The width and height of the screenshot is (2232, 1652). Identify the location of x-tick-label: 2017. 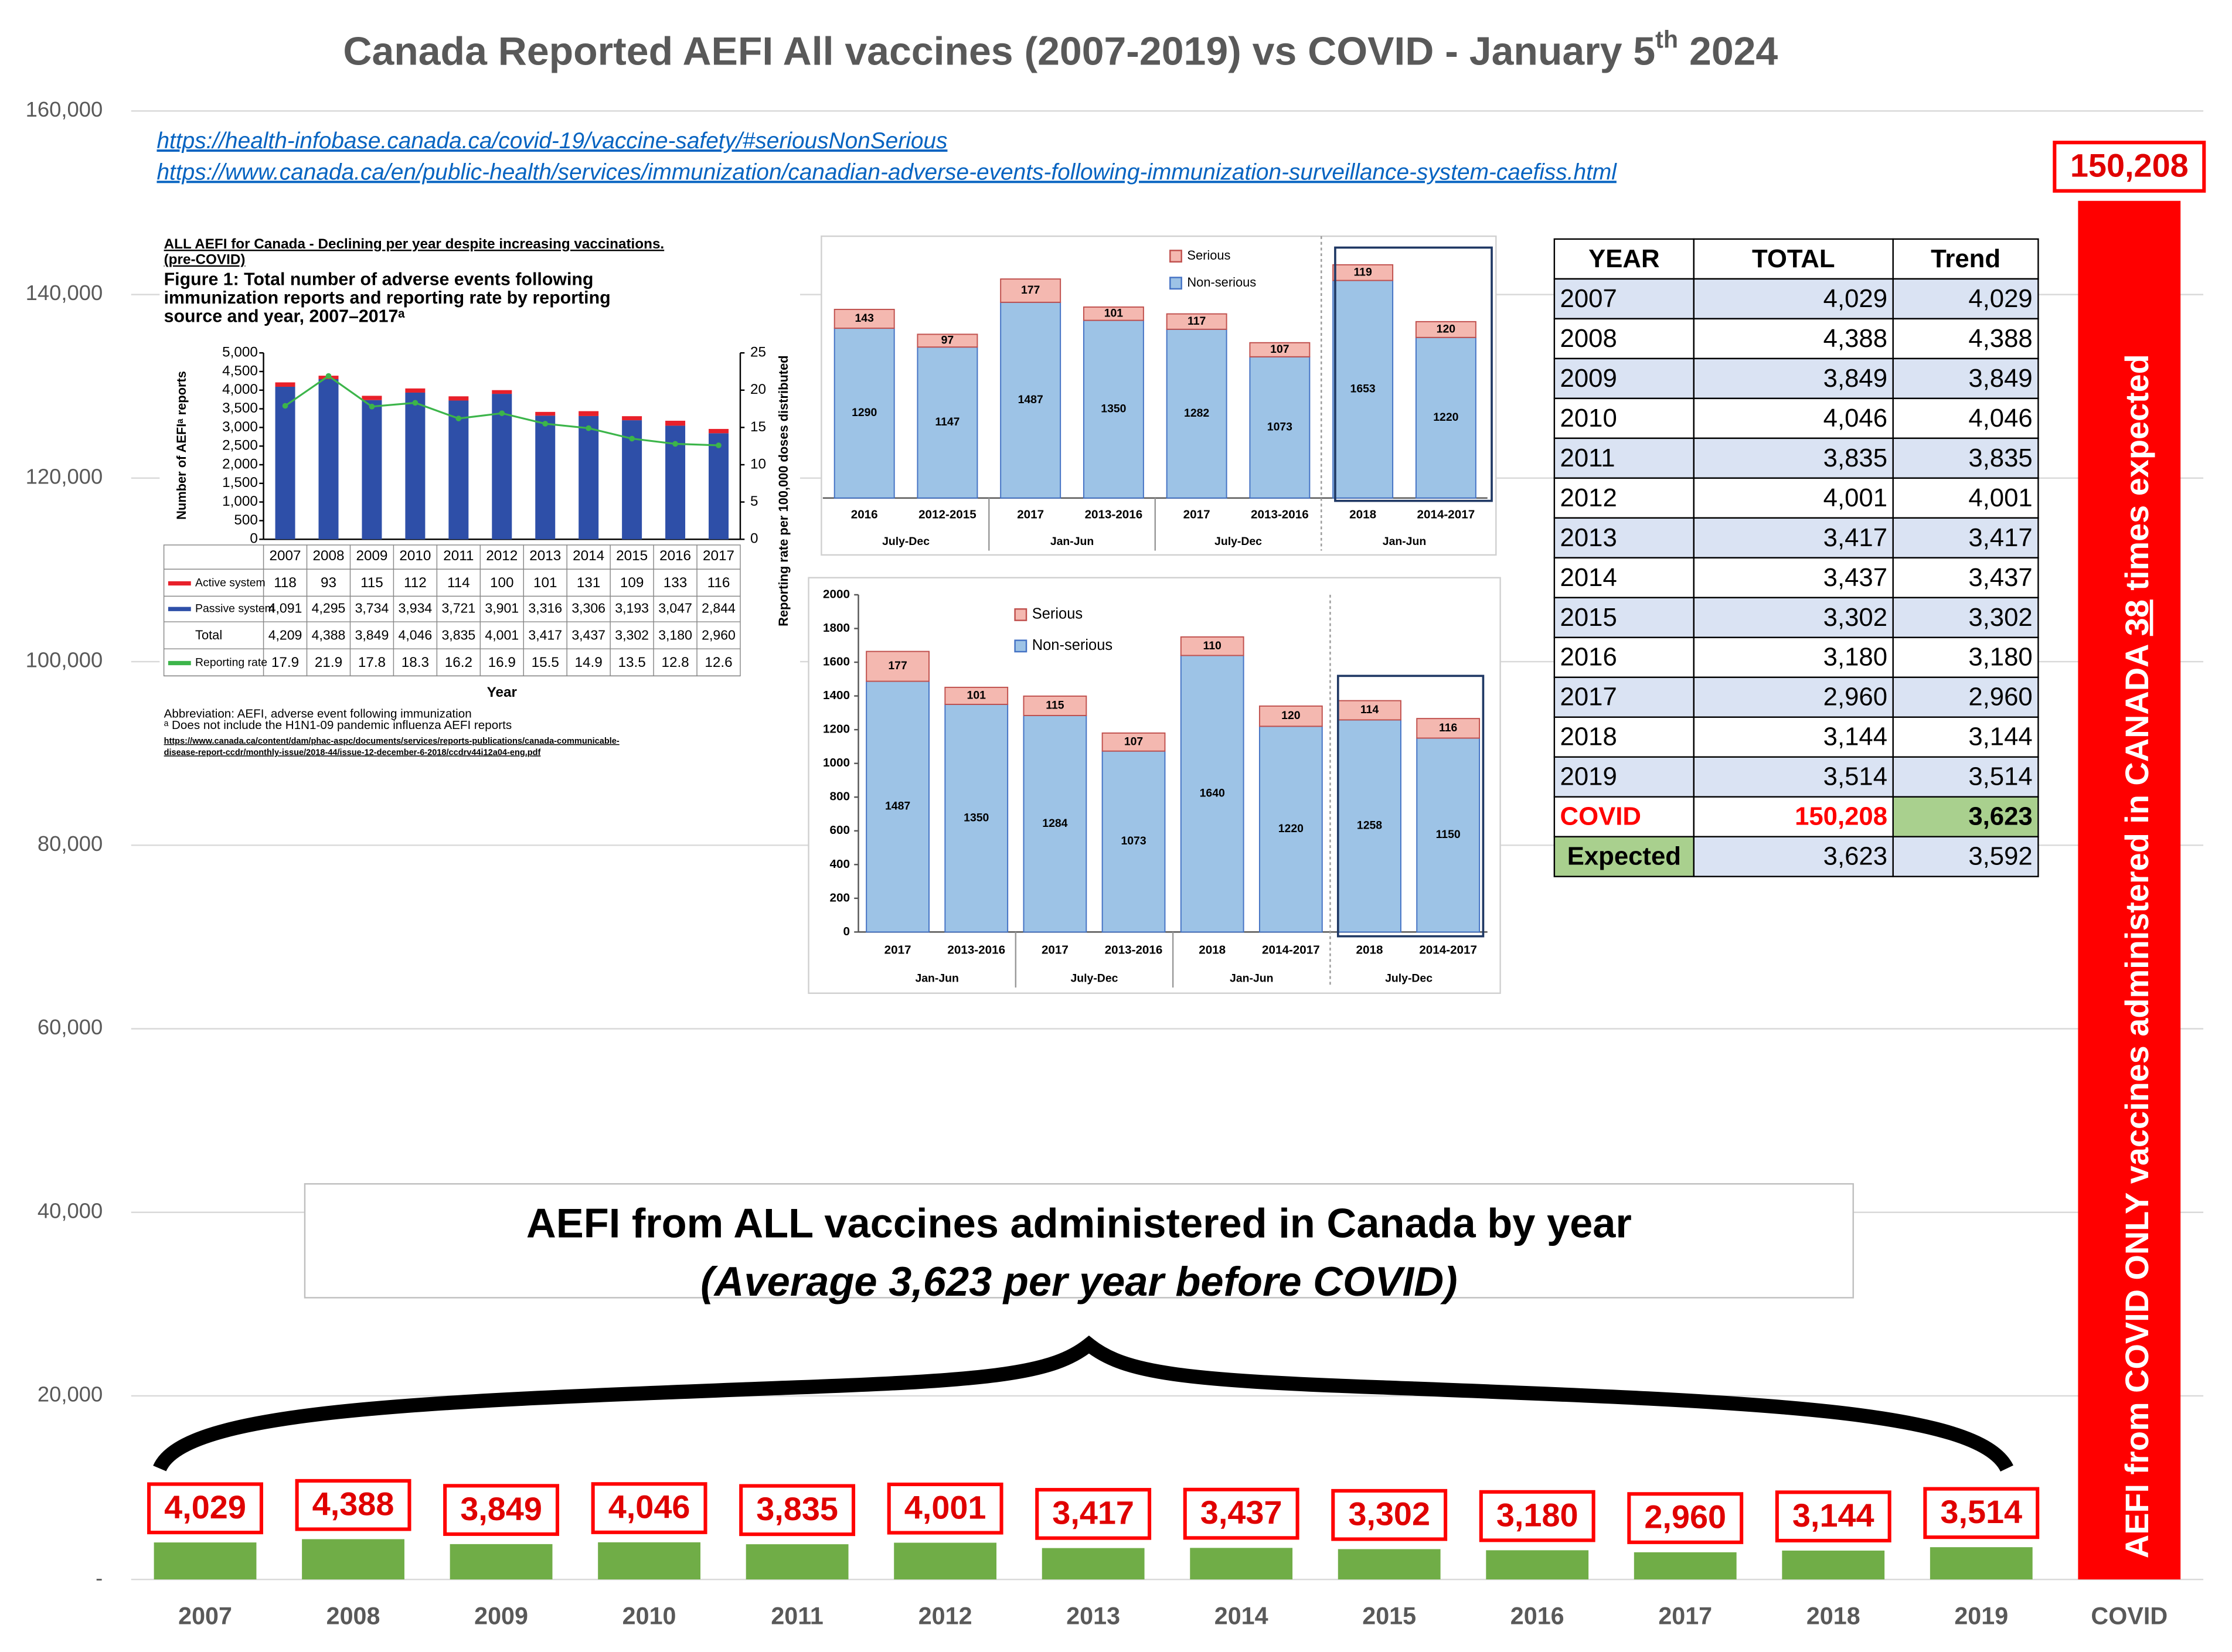
(718, 556).